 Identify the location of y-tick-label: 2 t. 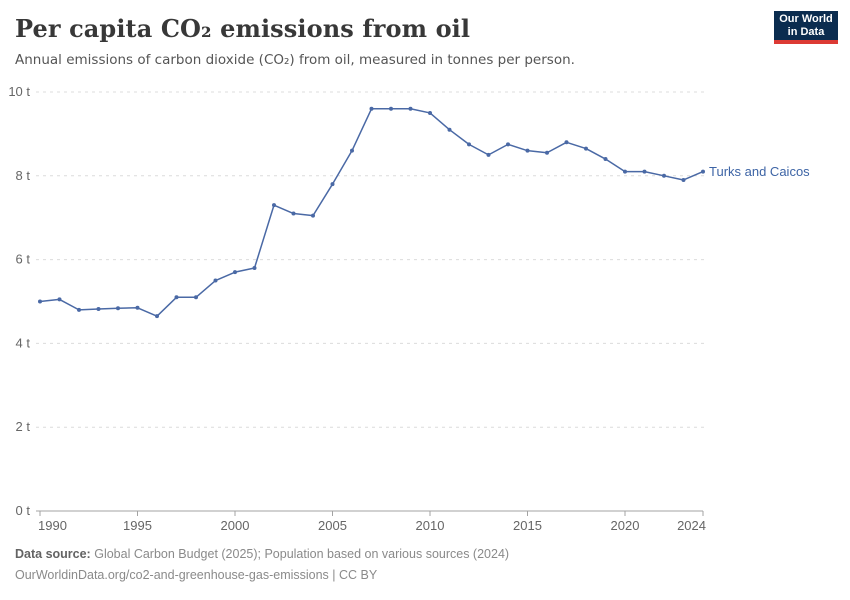
(23, 426).